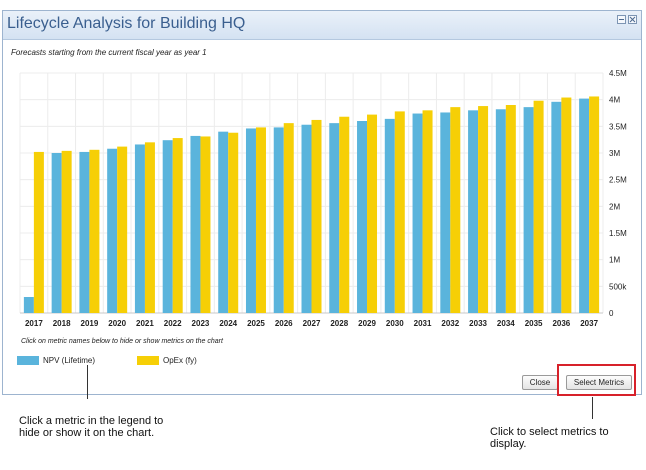 The width and height of the screenshot is (646, 470). What do you see at coordinates (614, 260) in the screenshot?
I see `y-tick-label: 1M` at bounding box center [614, 260].